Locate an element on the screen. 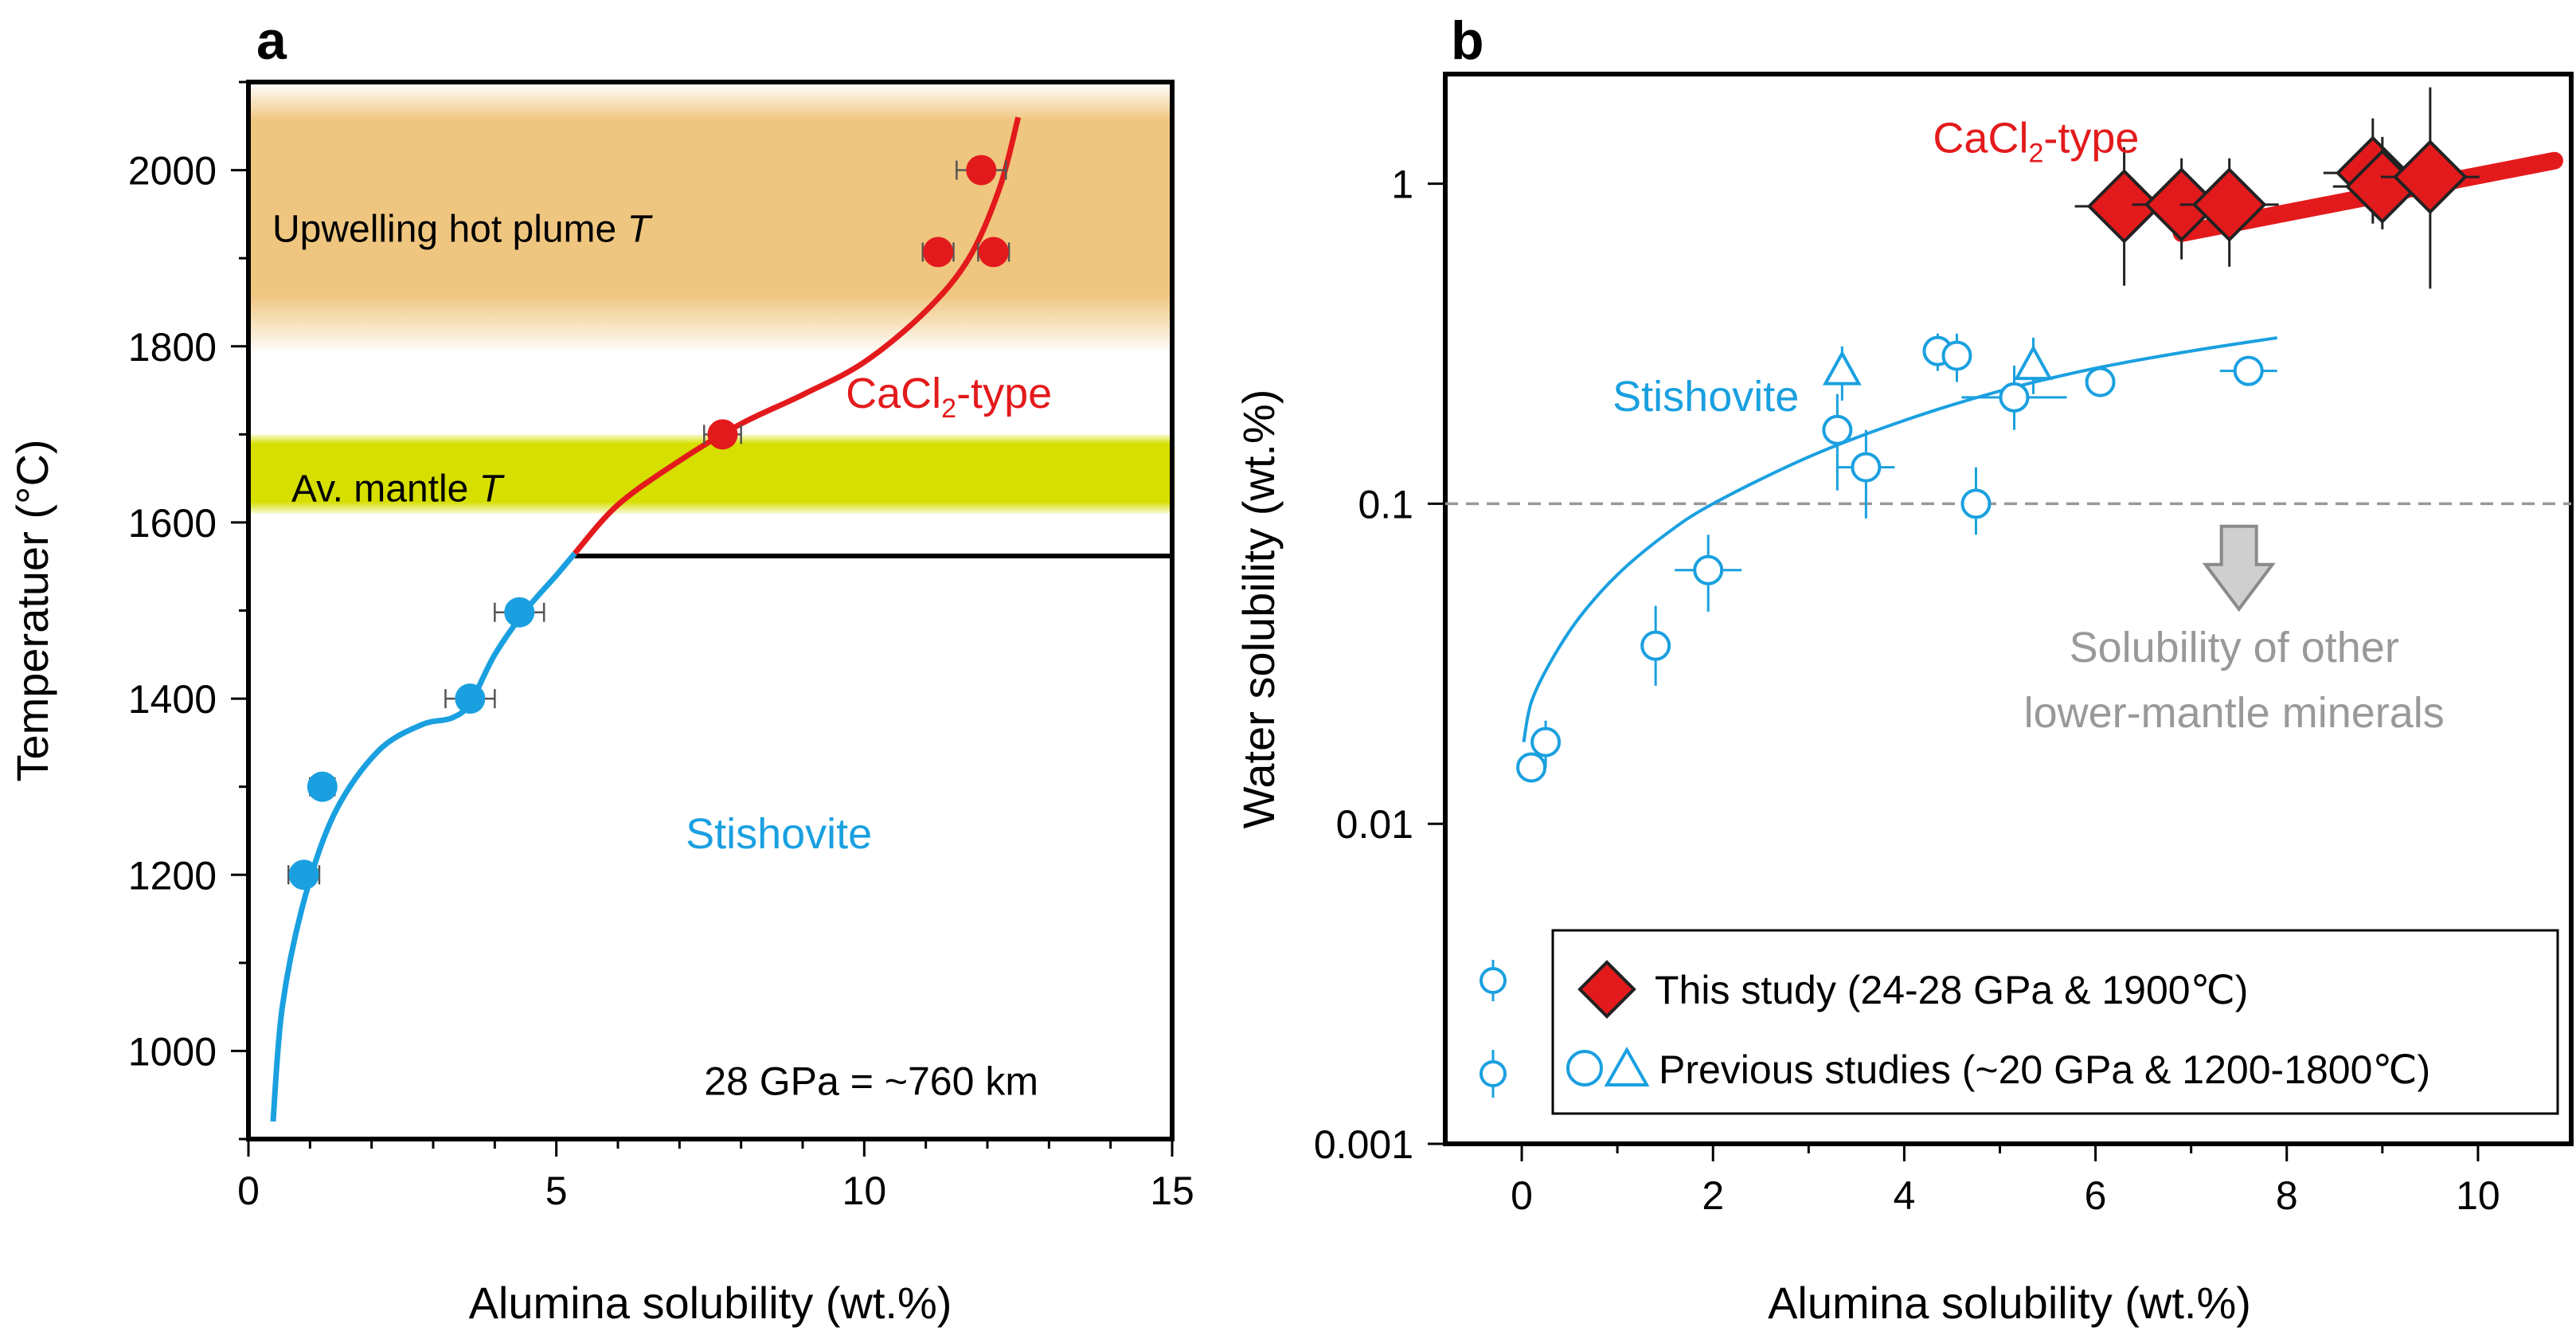  other-minerals-label-line1: Solubility of other is located at coordinates (2234, 647).